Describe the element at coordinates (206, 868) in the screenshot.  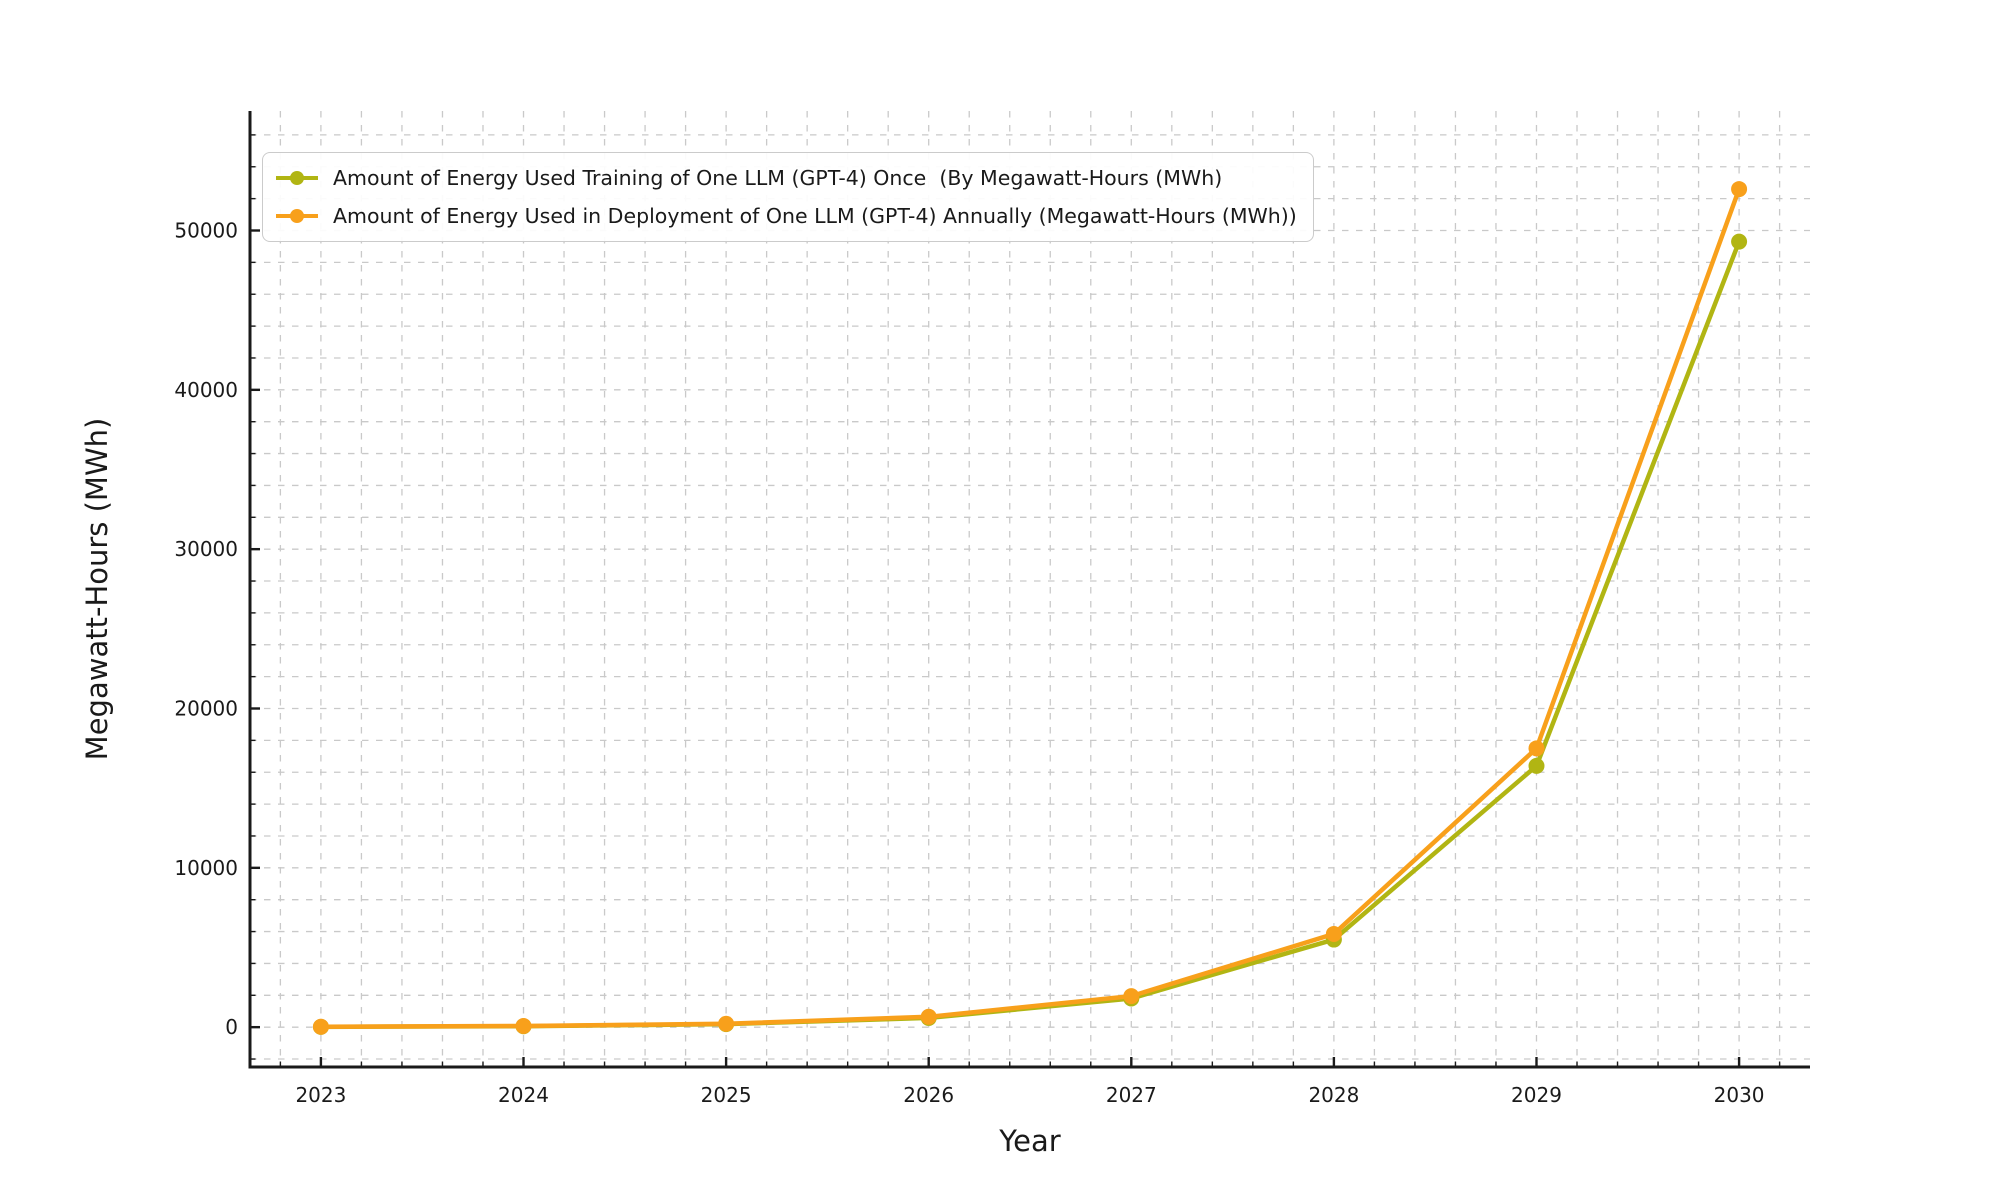
I see `y-tick-label: 10000` at that location.